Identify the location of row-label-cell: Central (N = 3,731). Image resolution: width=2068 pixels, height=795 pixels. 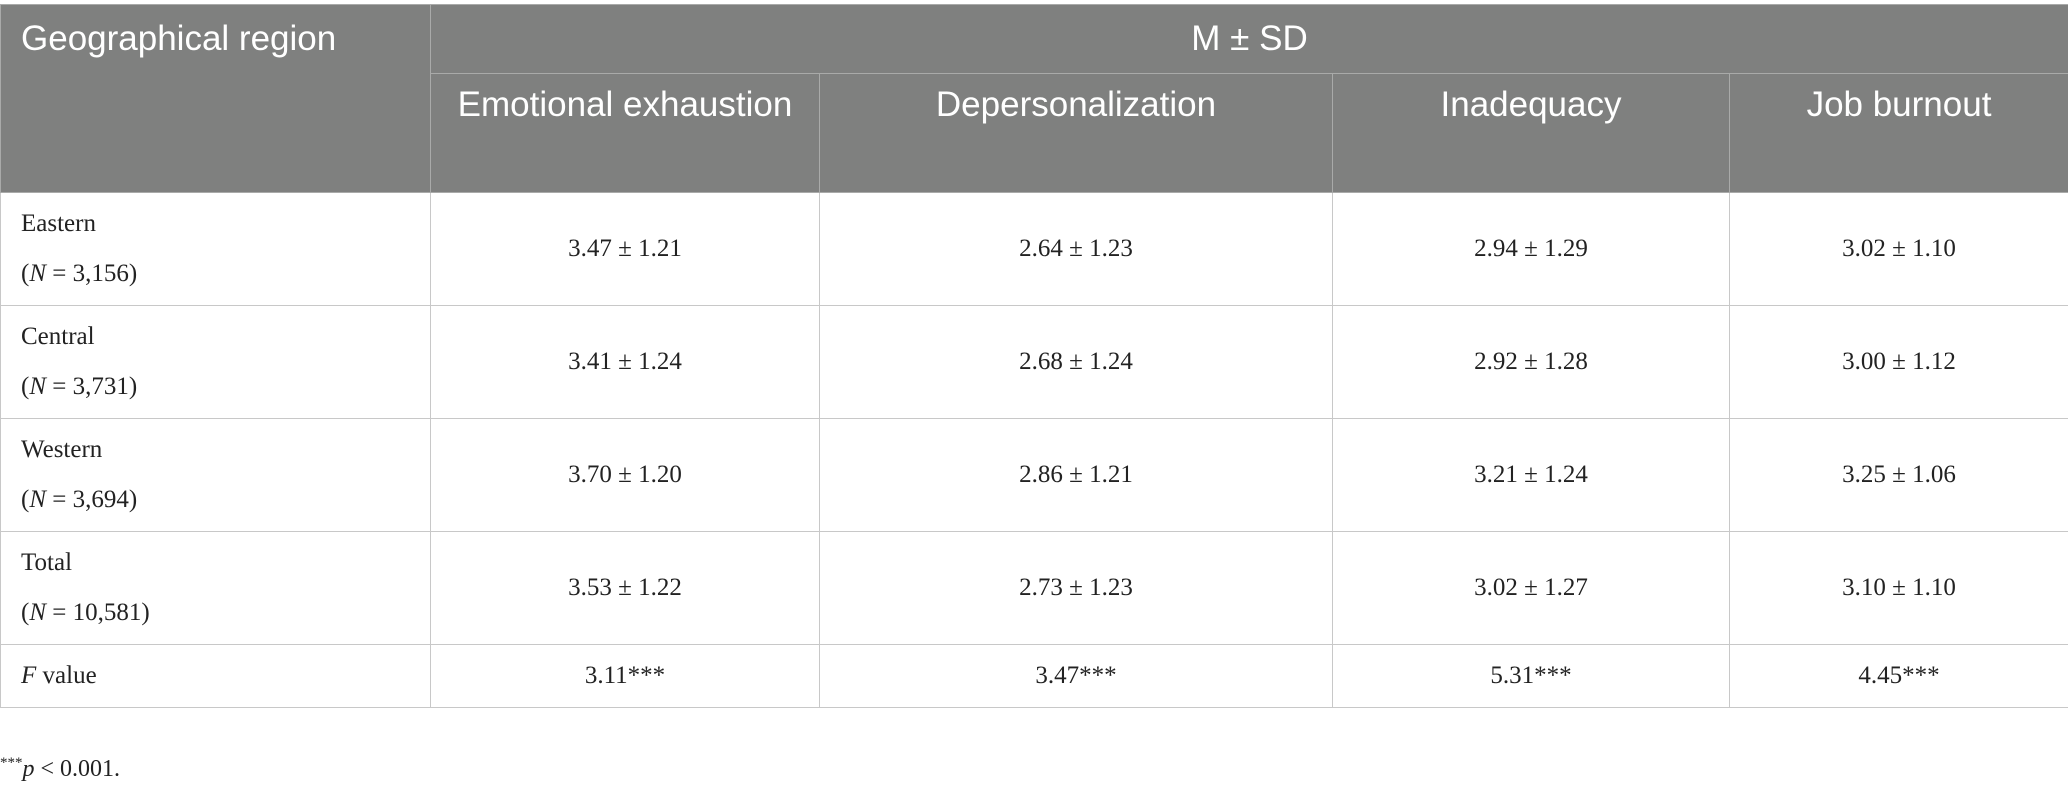
(215, 362).